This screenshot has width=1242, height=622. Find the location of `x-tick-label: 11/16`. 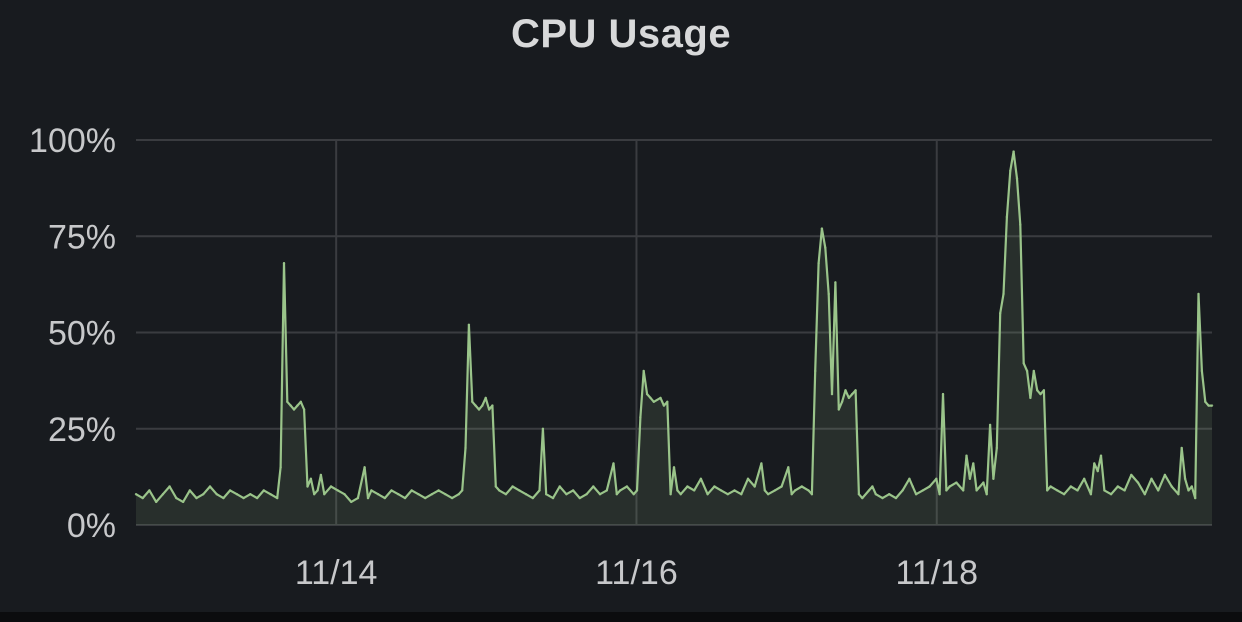

x-tick-label: 11/16 is located at coordinates (636, 573).